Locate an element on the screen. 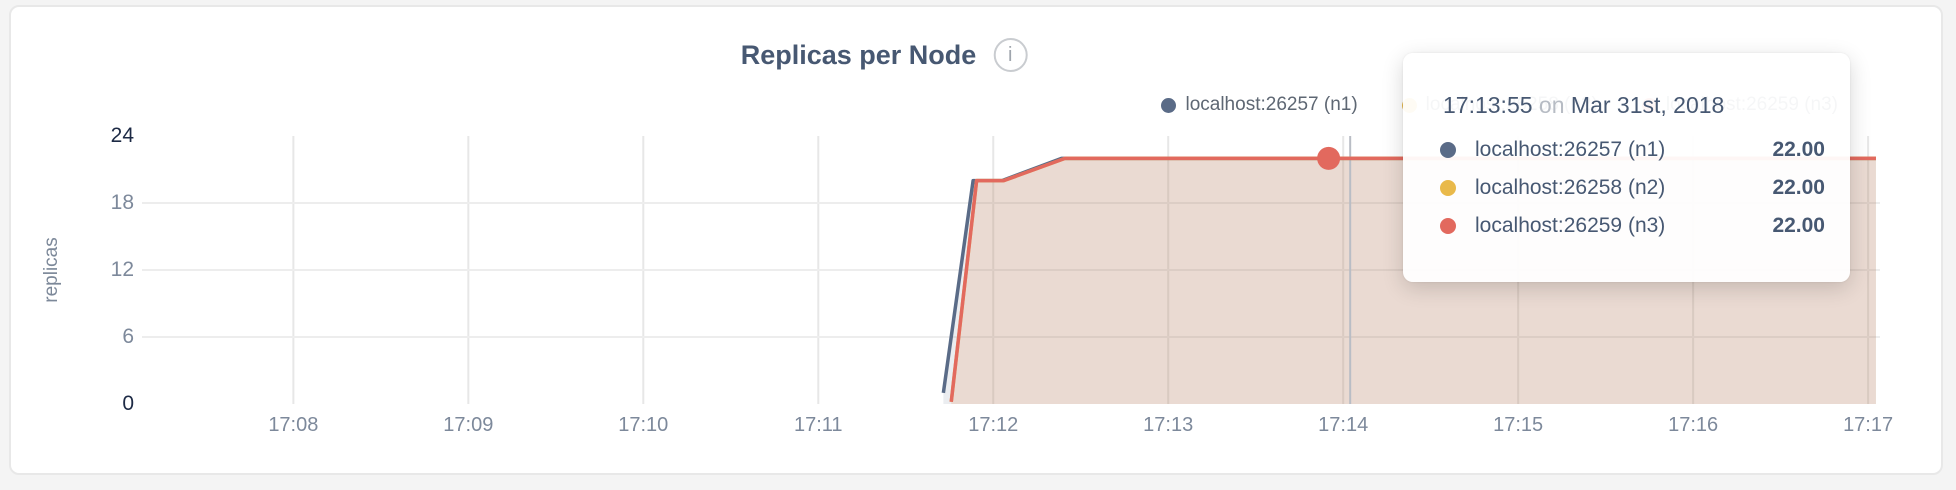 Image resolution: width=1956 pixels, height=490 pixels. tooltip-series-label: localhost:26258 (n2) is located at coordinates (1570, 187).